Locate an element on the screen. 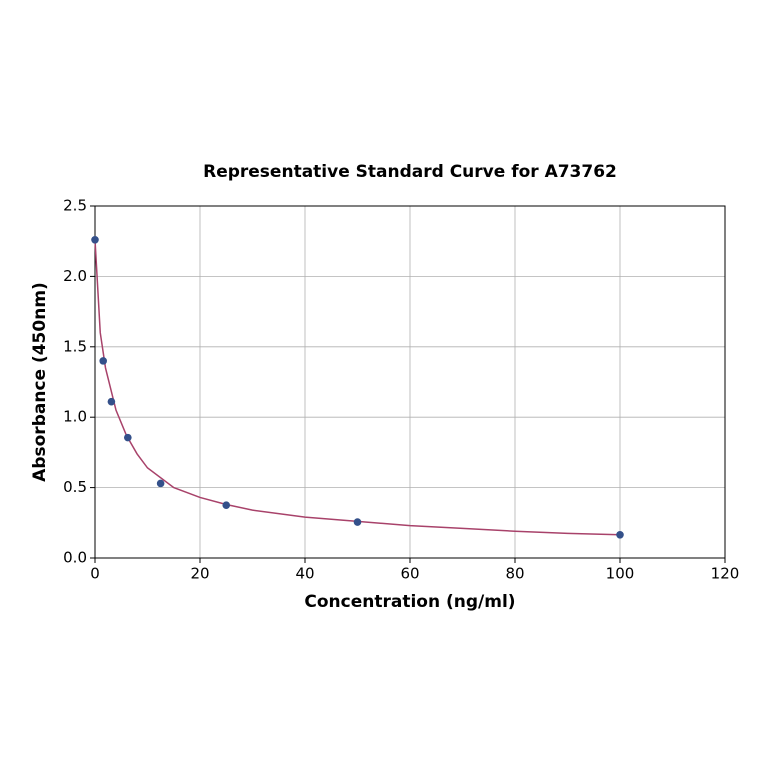  x-tick-label: 60 is located at coordinates (409, 574).